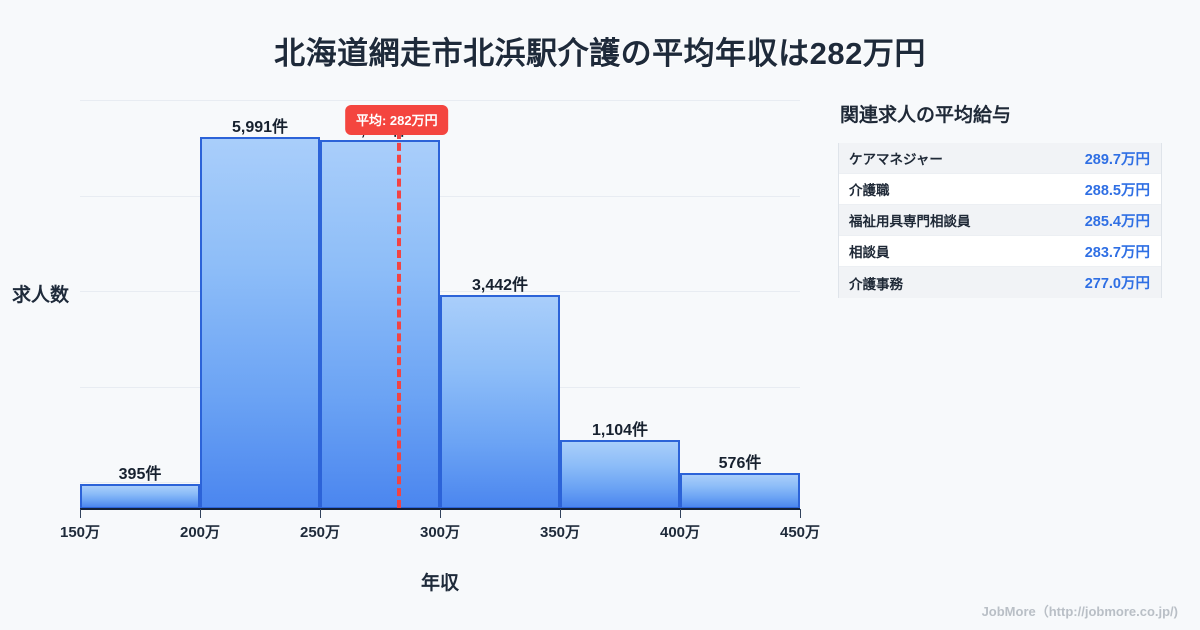  Describe the element at coordinates (1000, 189) in the screenshot. I see `table-row: 介護職 288.5万円` at that location.